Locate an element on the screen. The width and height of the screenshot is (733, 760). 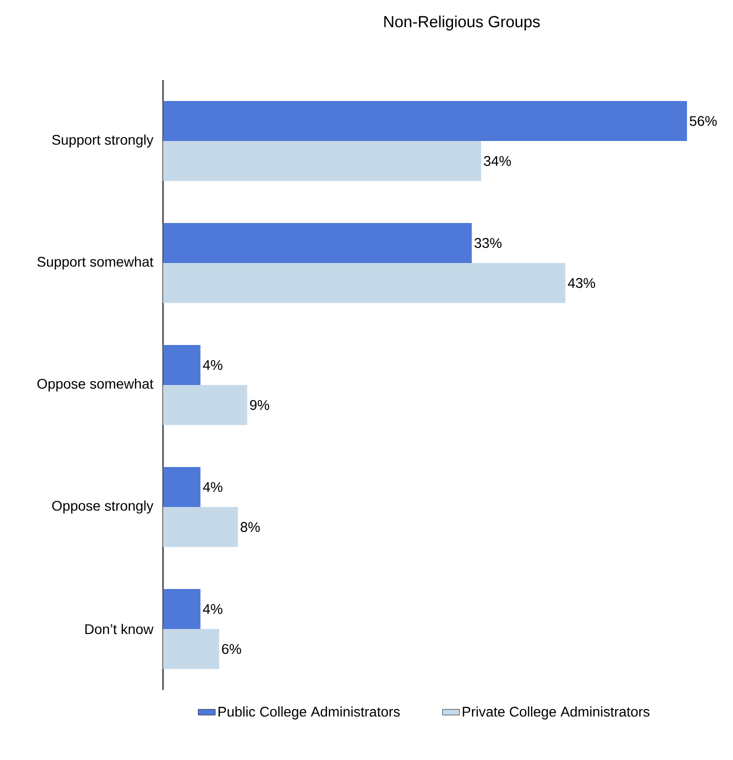
legend-label: Public College Administrators is located at coordinates (309, 713).